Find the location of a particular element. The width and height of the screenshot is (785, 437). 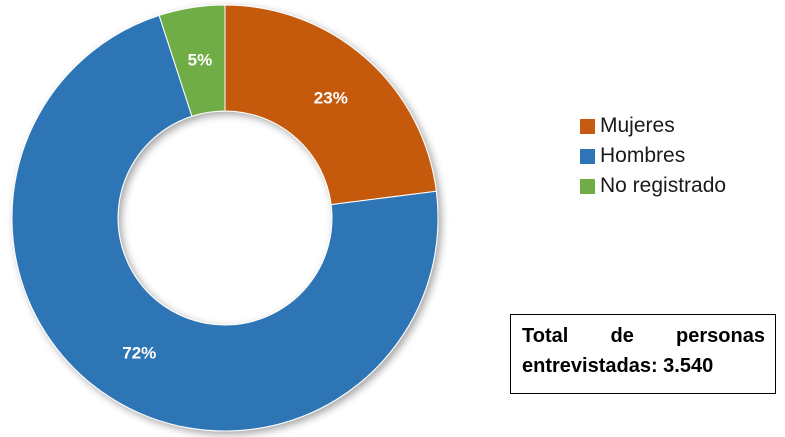

legend-item-no-registrado: No registrado is located at coordinates (653, 186).